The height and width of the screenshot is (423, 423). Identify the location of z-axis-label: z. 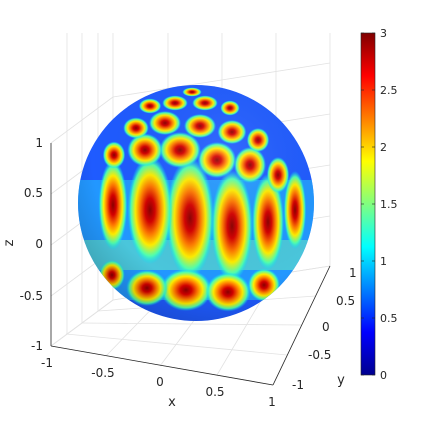
(9, 242).